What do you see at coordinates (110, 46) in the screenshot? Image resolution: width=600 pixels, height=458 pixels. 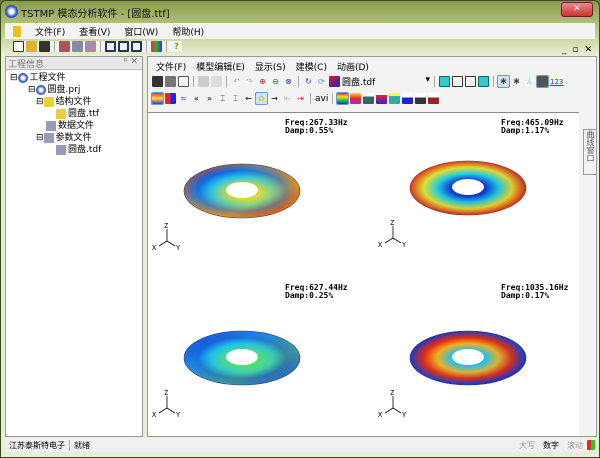 I see `tile-h-icon` at bounding box center [110, 46].